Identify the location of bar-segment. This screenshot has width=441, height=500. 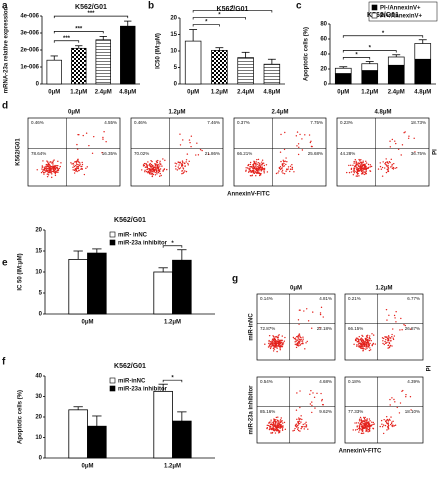
(423, 71).